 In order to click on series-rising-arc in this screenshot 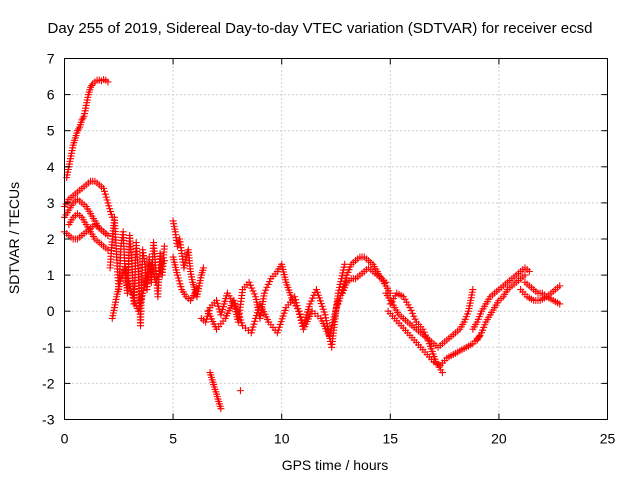, I will do `click(87, 128)`.